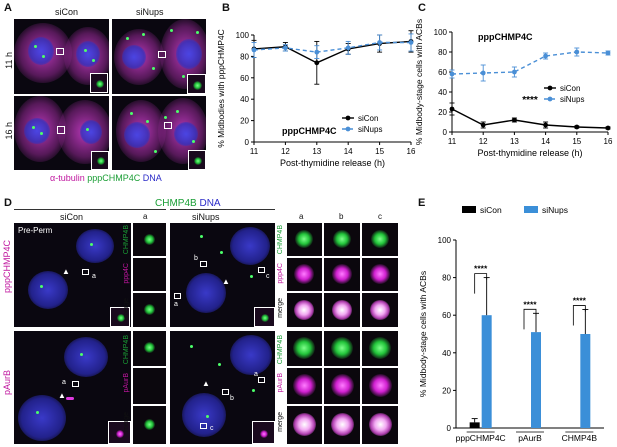 Image resolution: width=617 pixels, height=447 pixels. What do you see at coordinates (67, 178) in the screenshot?
I see `legend-tubulin: α-tubulin` at bounding box center [67, 178].